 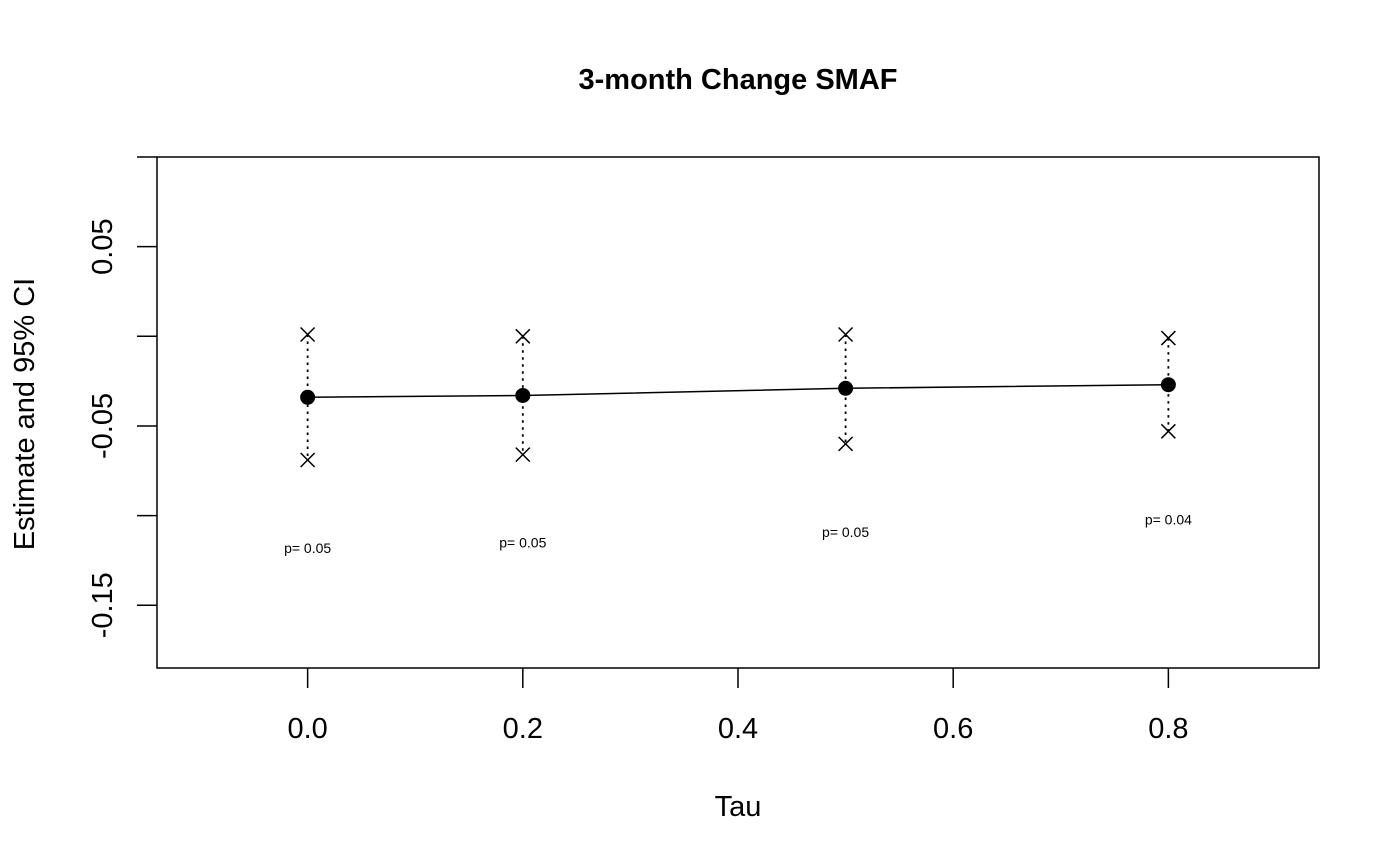 What do you see at coordinates (738, 807) in the screenshot?
I see `x-axis-label: Tau` at bounding box center [738, 807].